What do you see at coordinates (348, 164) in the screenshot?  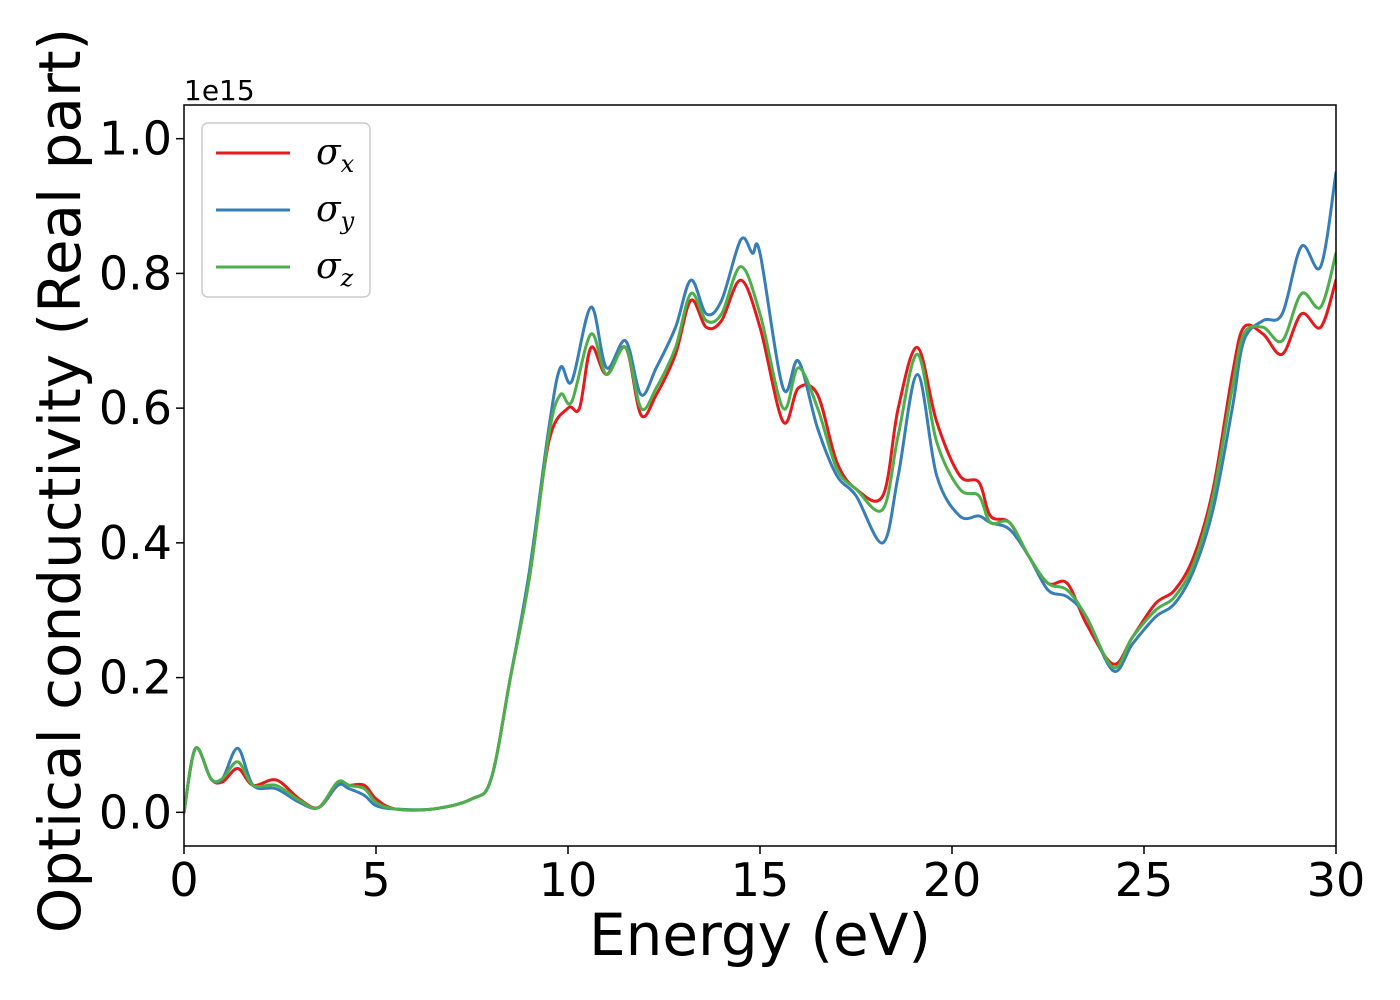 I see `legend-subscript: x` at bounding box center [348, 164].